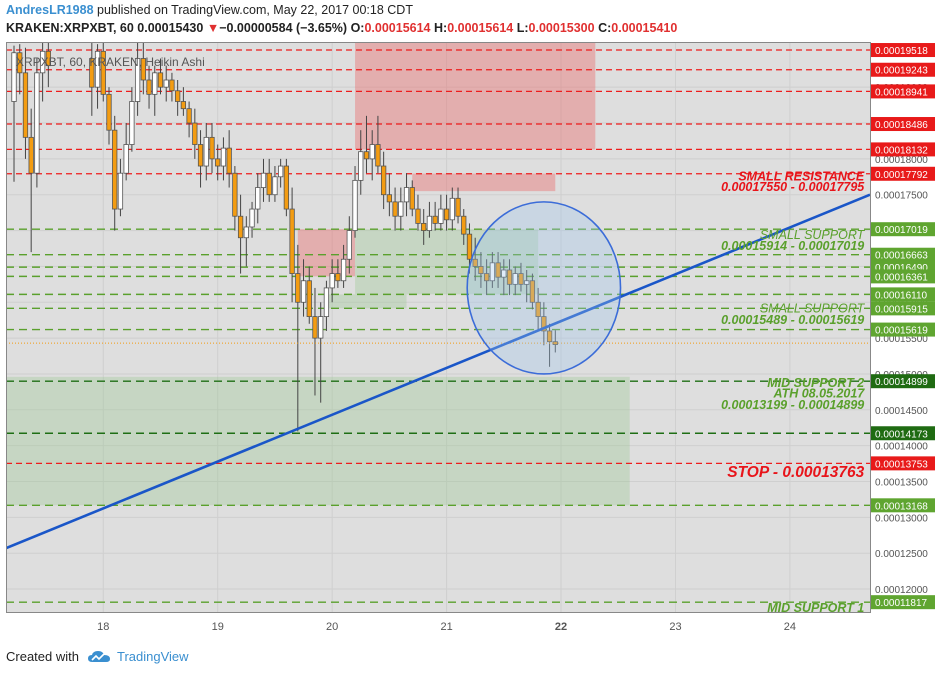  Describe the element at coordinates (901, 196) in the screenshot. I see `y-tick-label: 0.00017500` at that location.